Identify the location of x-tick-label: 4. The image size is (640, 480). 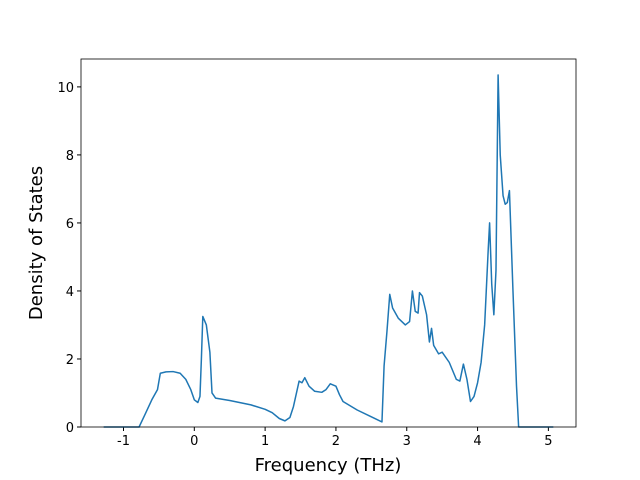
(477, 441).